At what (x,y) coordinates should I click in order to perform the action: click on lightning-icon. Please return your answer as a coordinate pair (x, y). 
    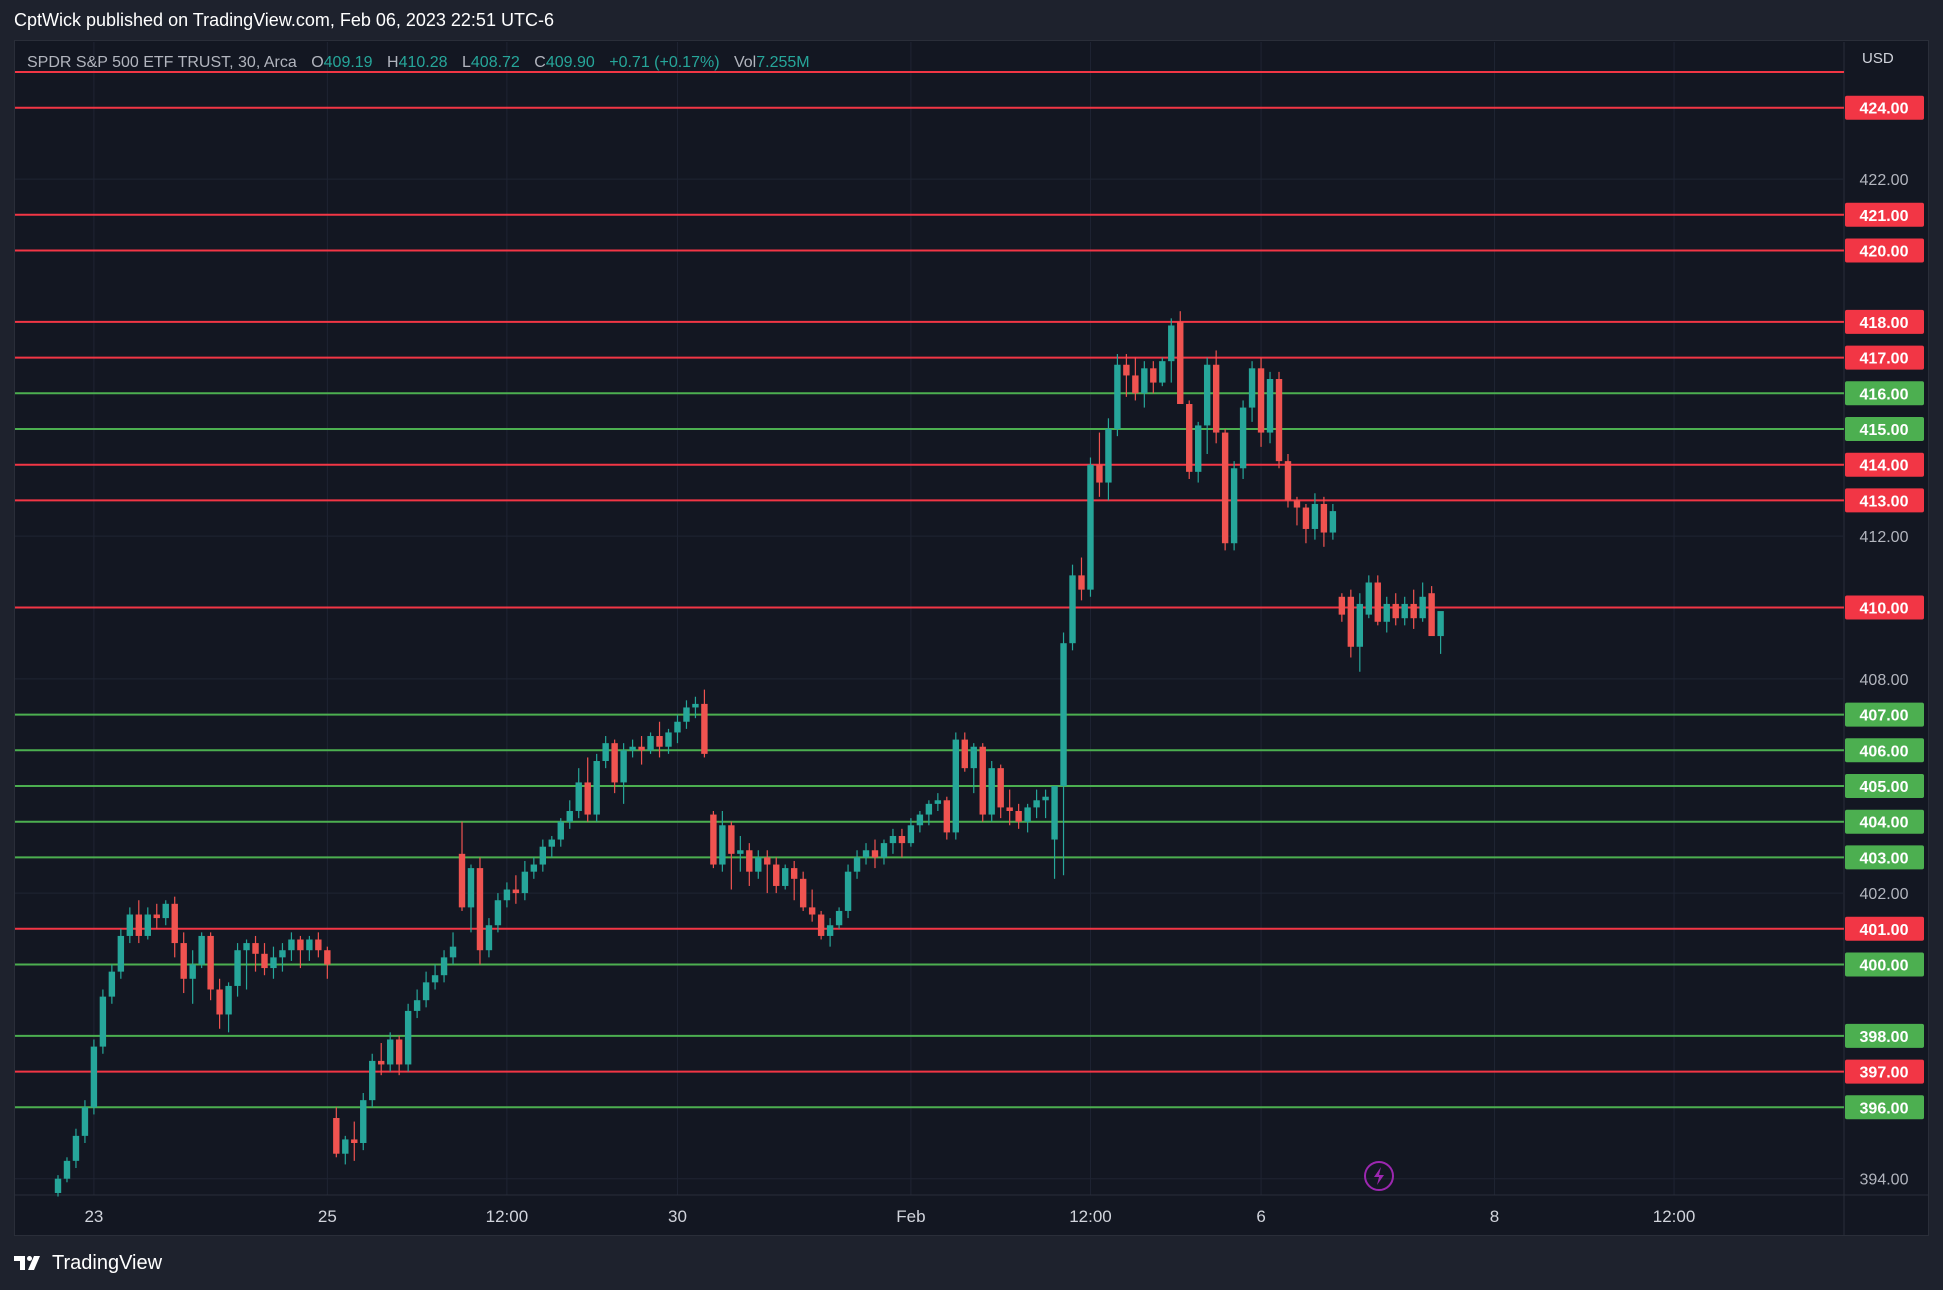
    Looking at the image, I should click on (1379, 1176).